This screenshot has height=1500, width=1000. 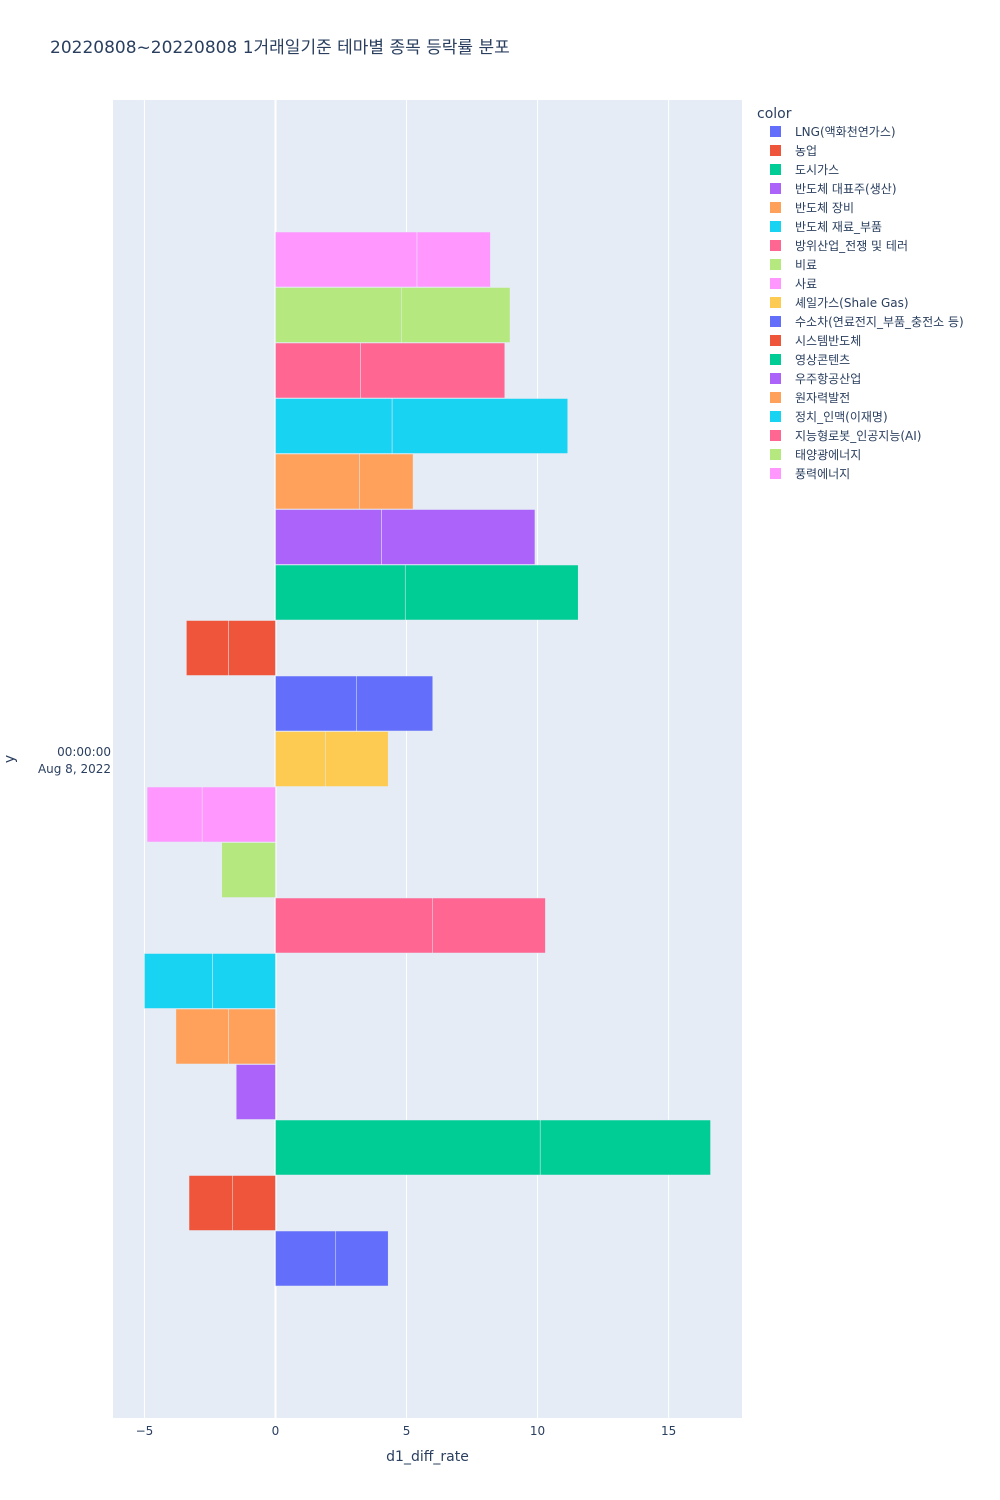 What do you see at coordinates (845, 131) in the screenshot?
I see `legend-item-label: LNG(액화천연가스)` at bounding box center [845, 131].